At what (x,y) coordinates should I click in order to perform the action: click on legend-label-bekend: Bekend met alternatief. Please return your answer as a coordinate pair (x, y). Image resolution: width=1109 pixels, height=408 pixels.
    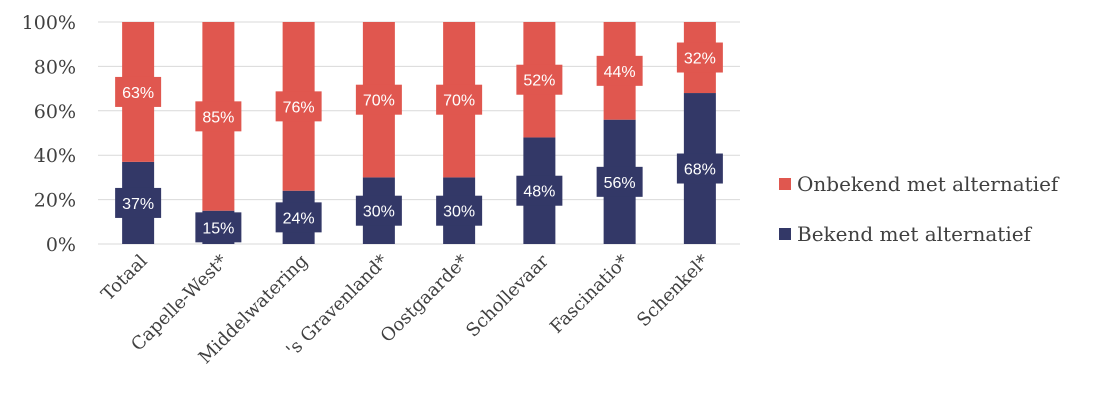
    Looking at the image, I should click on (914, 234).